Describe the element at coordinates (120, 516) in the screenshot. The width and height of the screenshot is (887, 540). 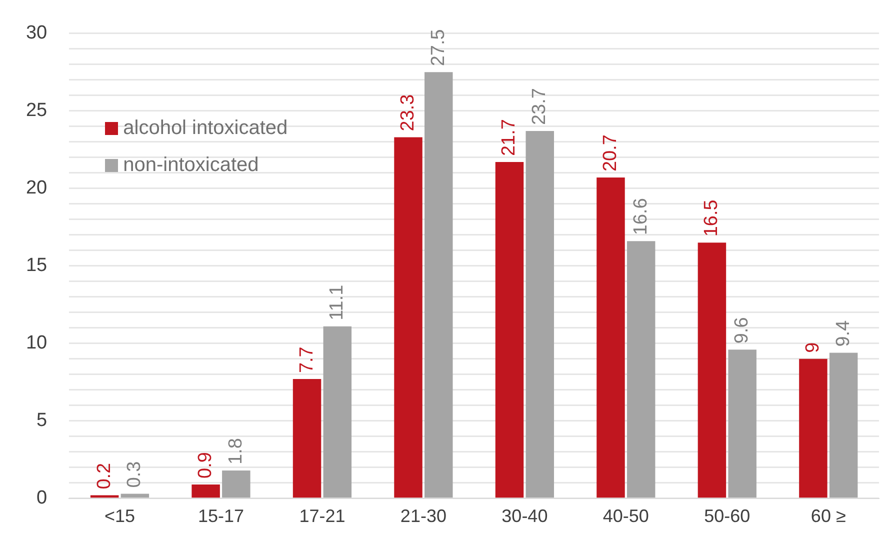
I see `x-tick-label: <15` at that location.